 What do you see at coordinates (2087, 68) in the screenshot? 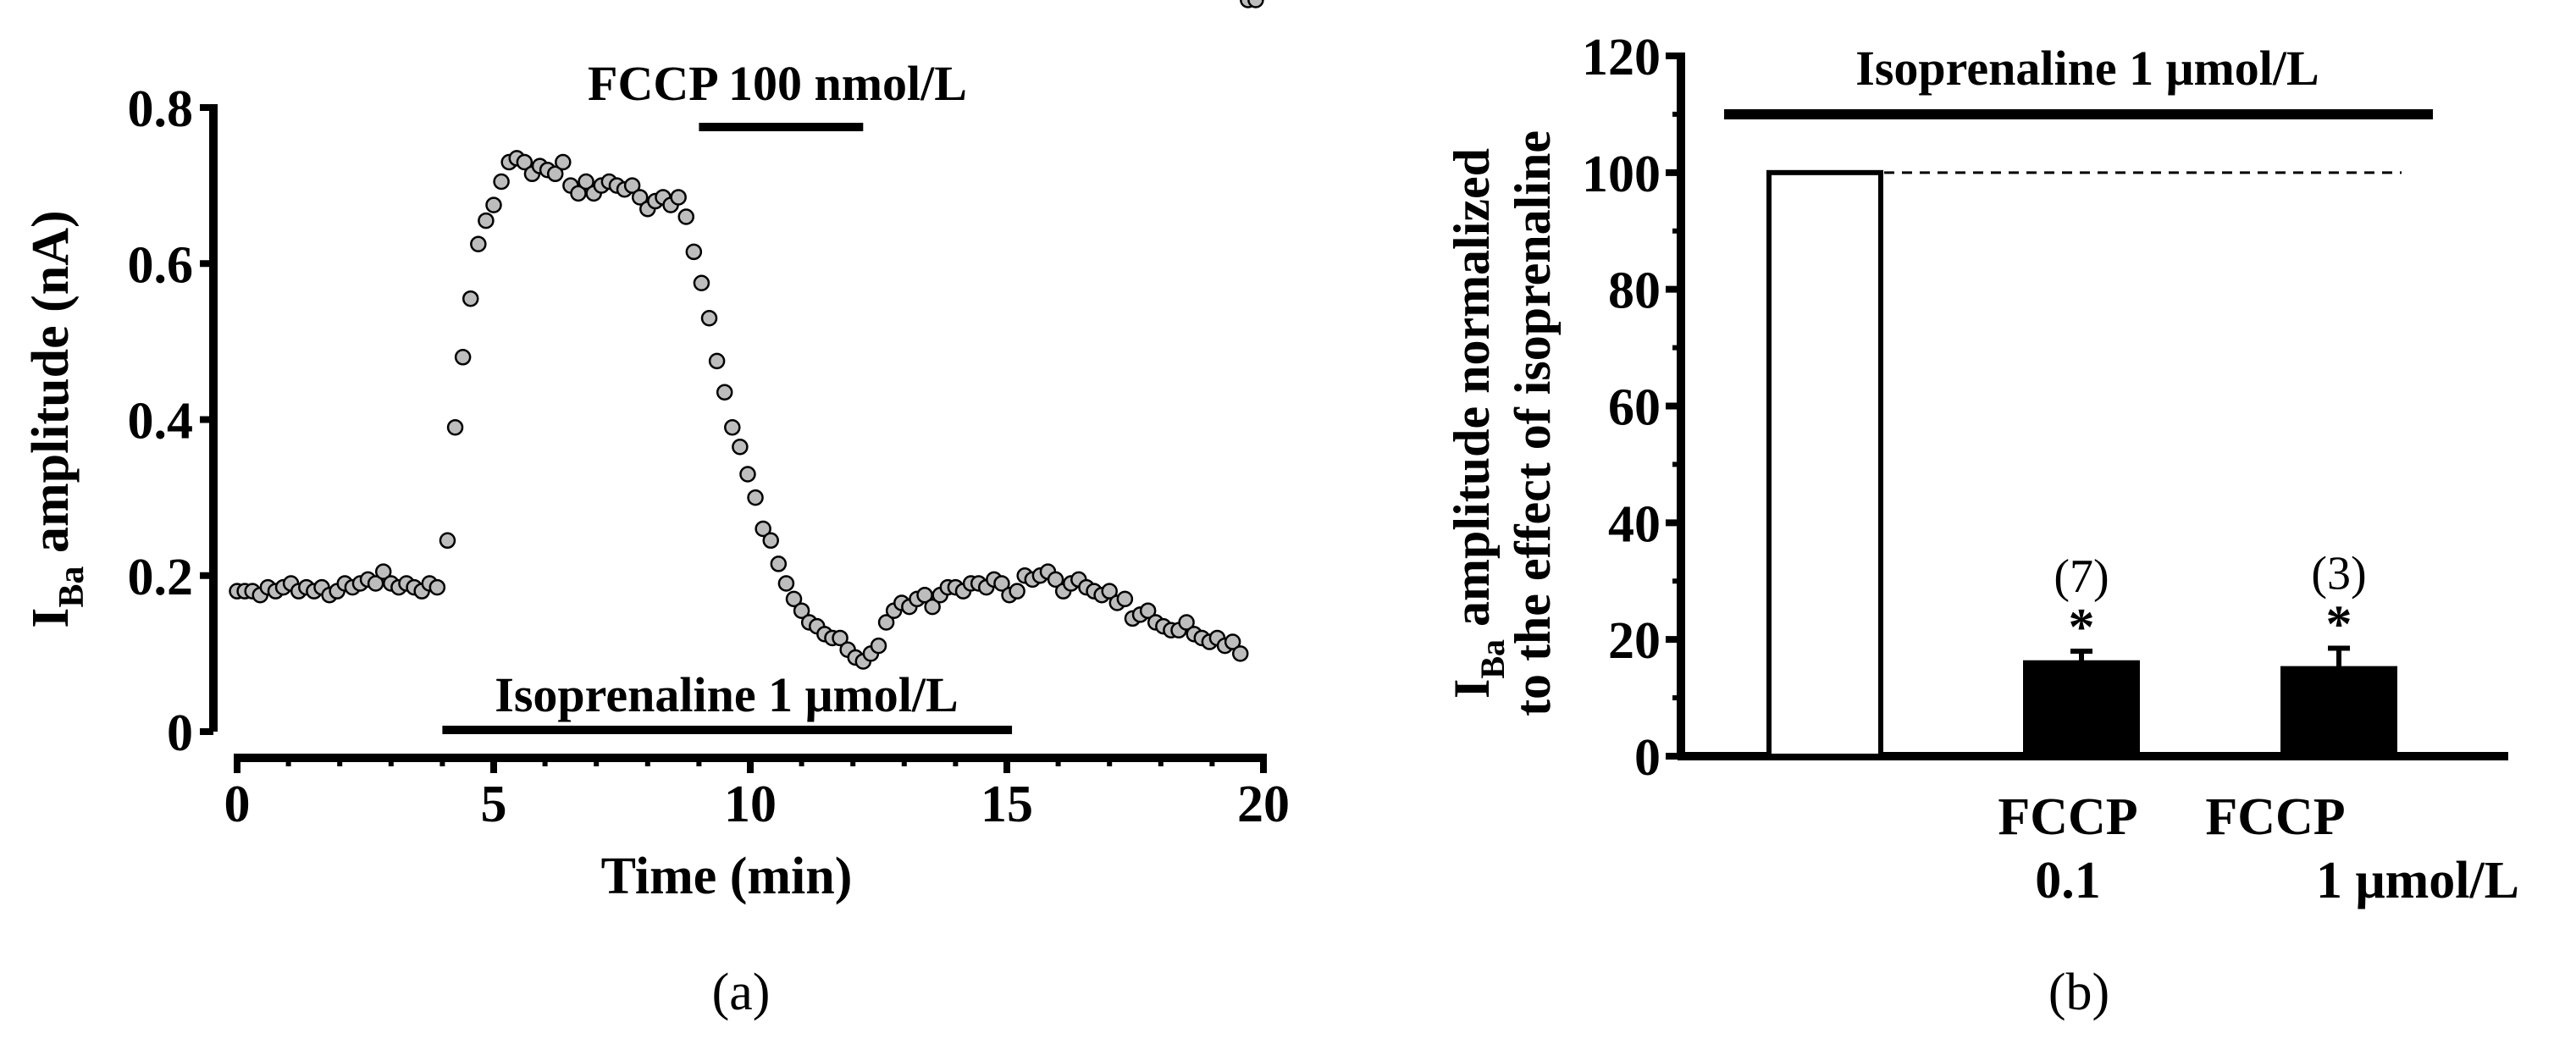
I see `panel-b-isoprenaline-label: Isoprenaline 1 μmol/L` at bounding box center [2087, 68].